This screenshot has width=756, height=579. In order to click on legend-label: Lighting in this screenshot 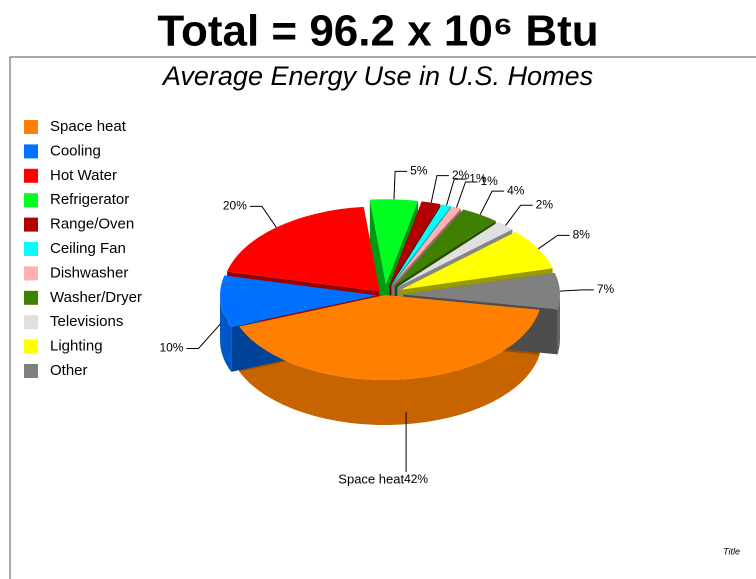, I will do `click(76, 346)`.